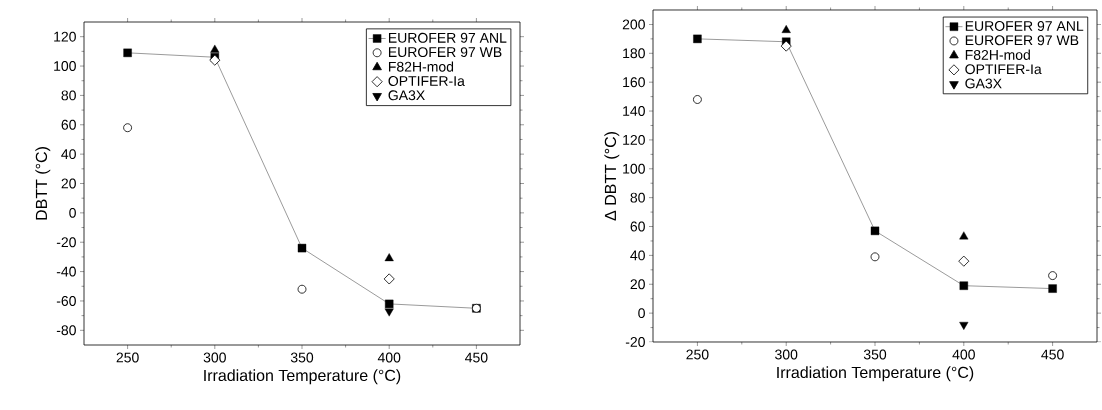 The image size is (1102, 410). I want to click on y-tick-label: 160, so click(634, 82).